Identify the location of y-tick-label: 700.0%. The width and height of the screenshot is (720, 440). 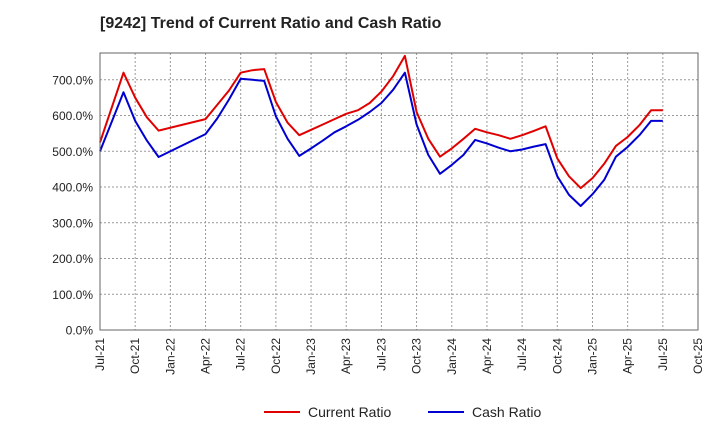
(72, 80).